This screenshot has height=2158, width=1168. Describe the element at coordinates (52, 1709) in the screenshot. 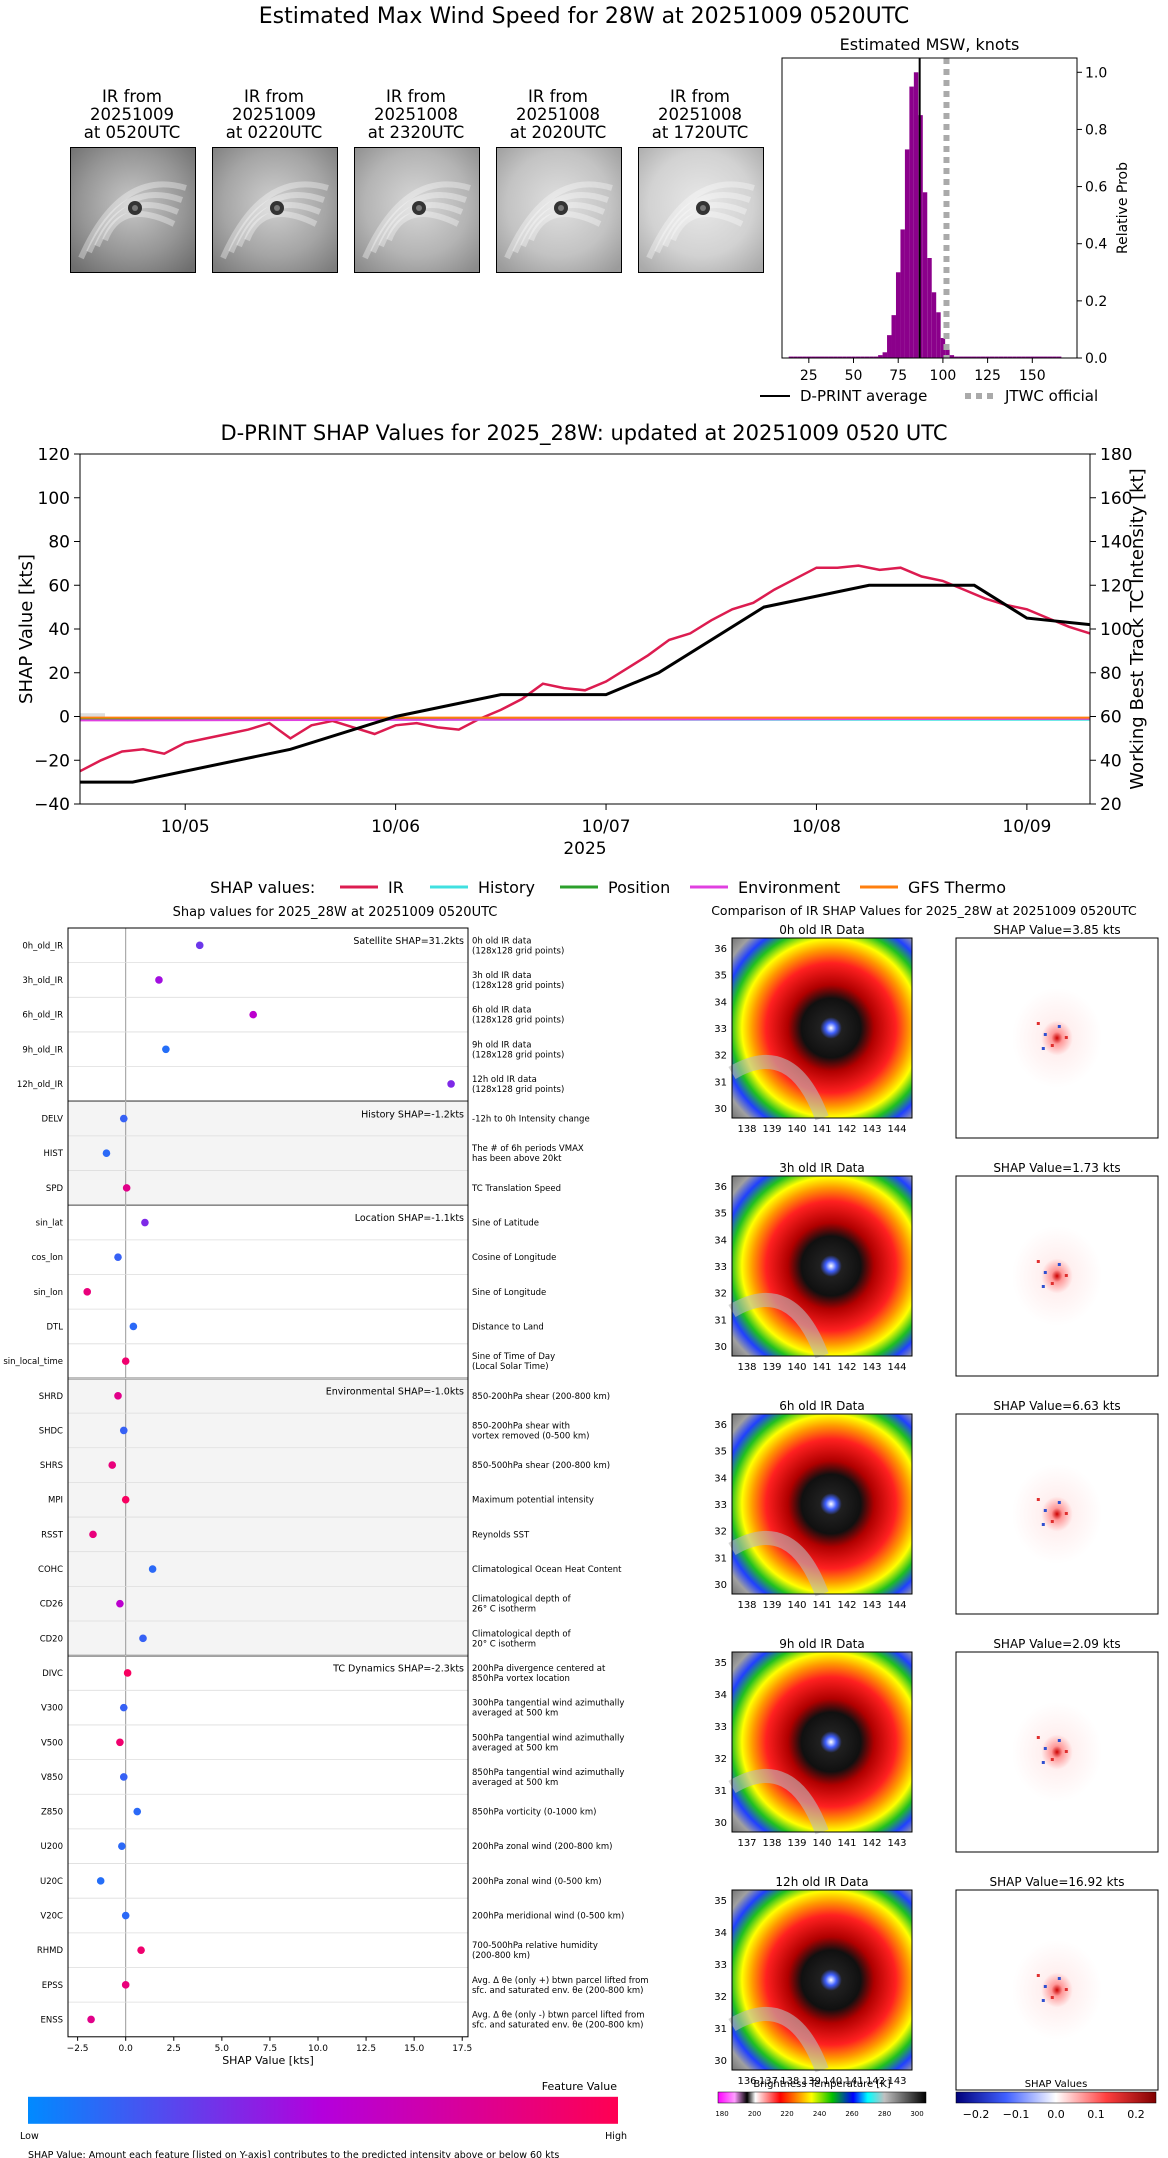

I see `feature-name: V300` at that location.